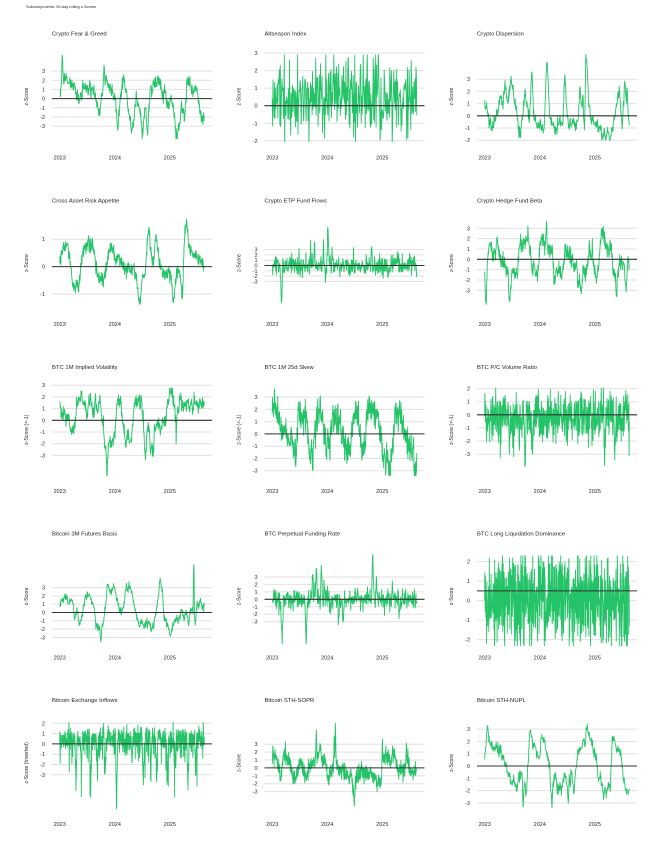 The height and width of the screenshot is (848, 661). Describe the element at coordinates (500, 35) in the screenshot. I see `svg-text: Crypto Dispersion` at that location.